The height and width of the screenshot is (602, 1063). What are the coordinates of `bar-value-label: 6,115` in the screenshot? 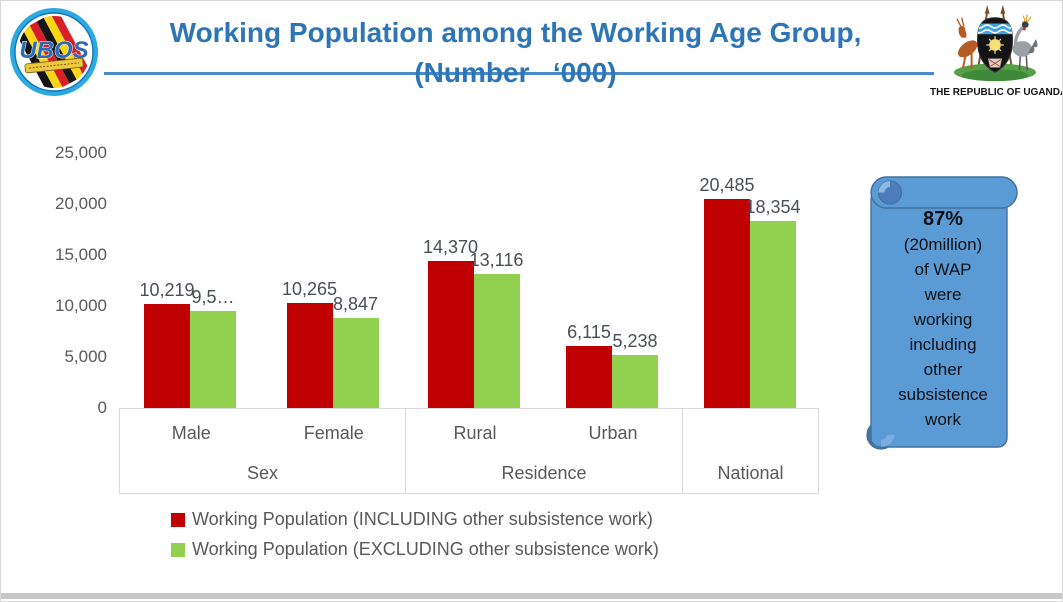 It's located at (589, 332).